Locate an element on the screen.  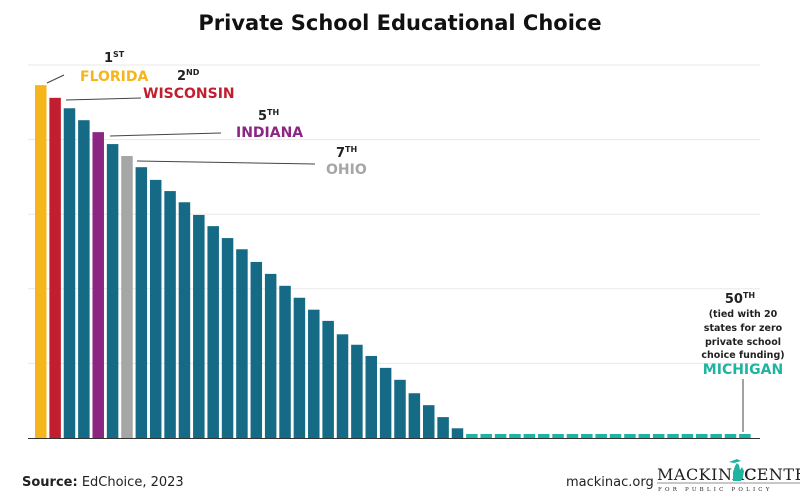
logo-text-left: MACKINAC is located at coordinates (707, 474).